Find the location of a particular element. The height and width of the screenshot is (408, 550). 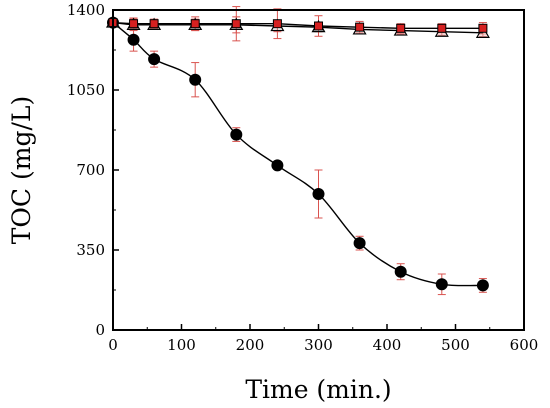

x-axis: 0 100 200 300 400 500 600 is located at coordinates (323, 339).